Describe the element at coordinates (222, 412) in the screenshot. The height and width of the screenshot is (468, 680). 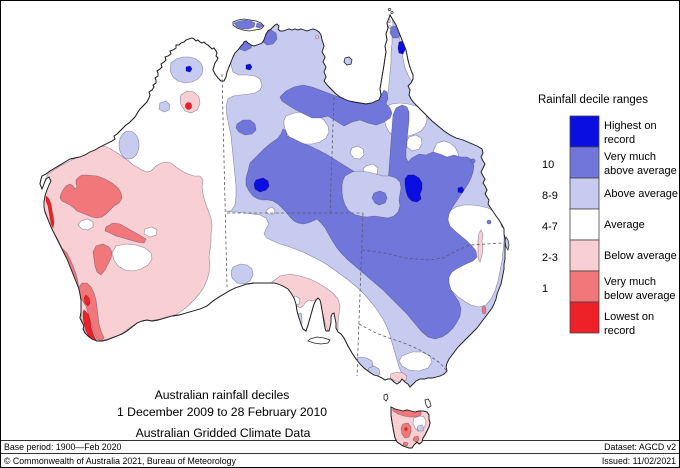
I see `svg-text:1 December 2009 to 28 February: 1 December 2009 to 28 February 2010` at that location.